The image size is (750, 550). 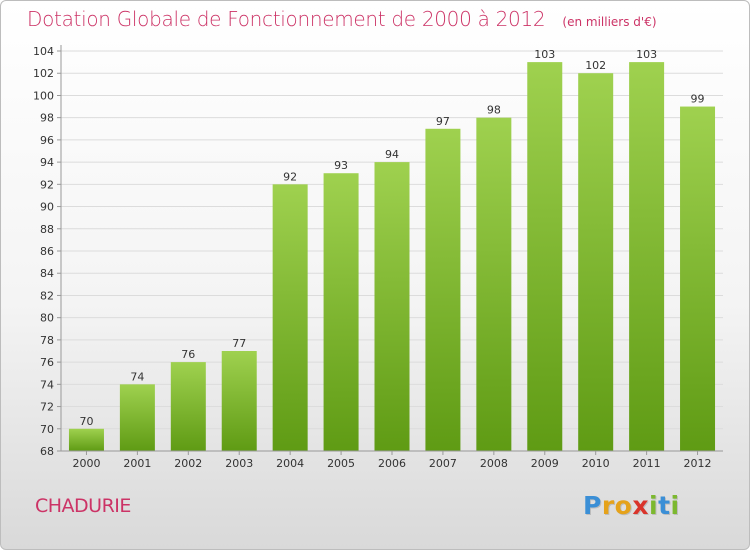 I want to click on y-tick-label: 98, so click(x=47, y=118).